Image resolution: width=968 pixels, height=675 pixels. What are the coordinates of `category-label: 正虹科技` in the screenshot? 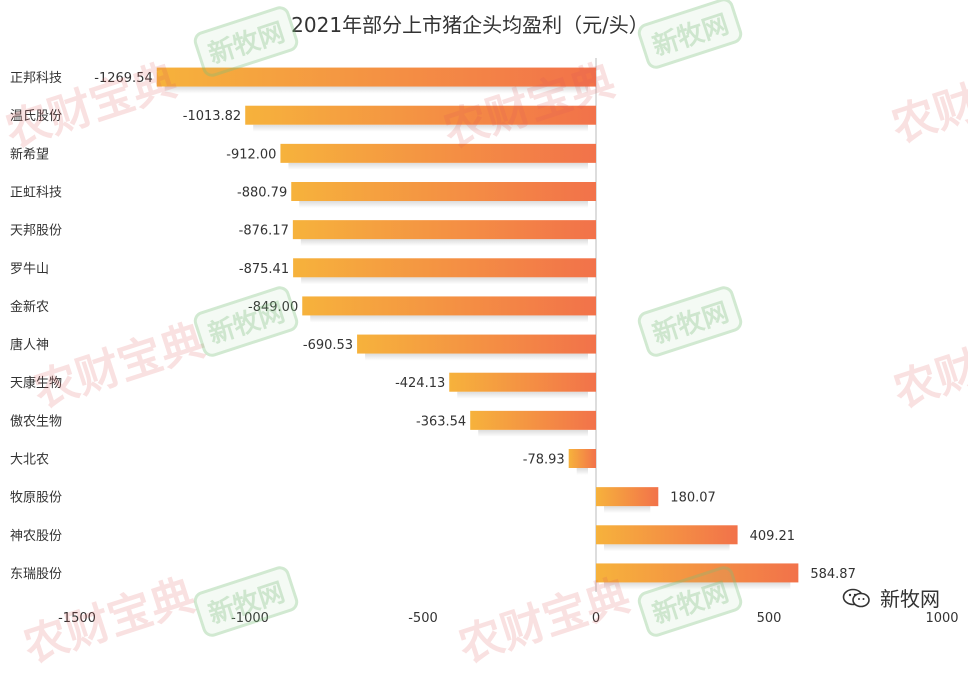 It's located at (36, 193).